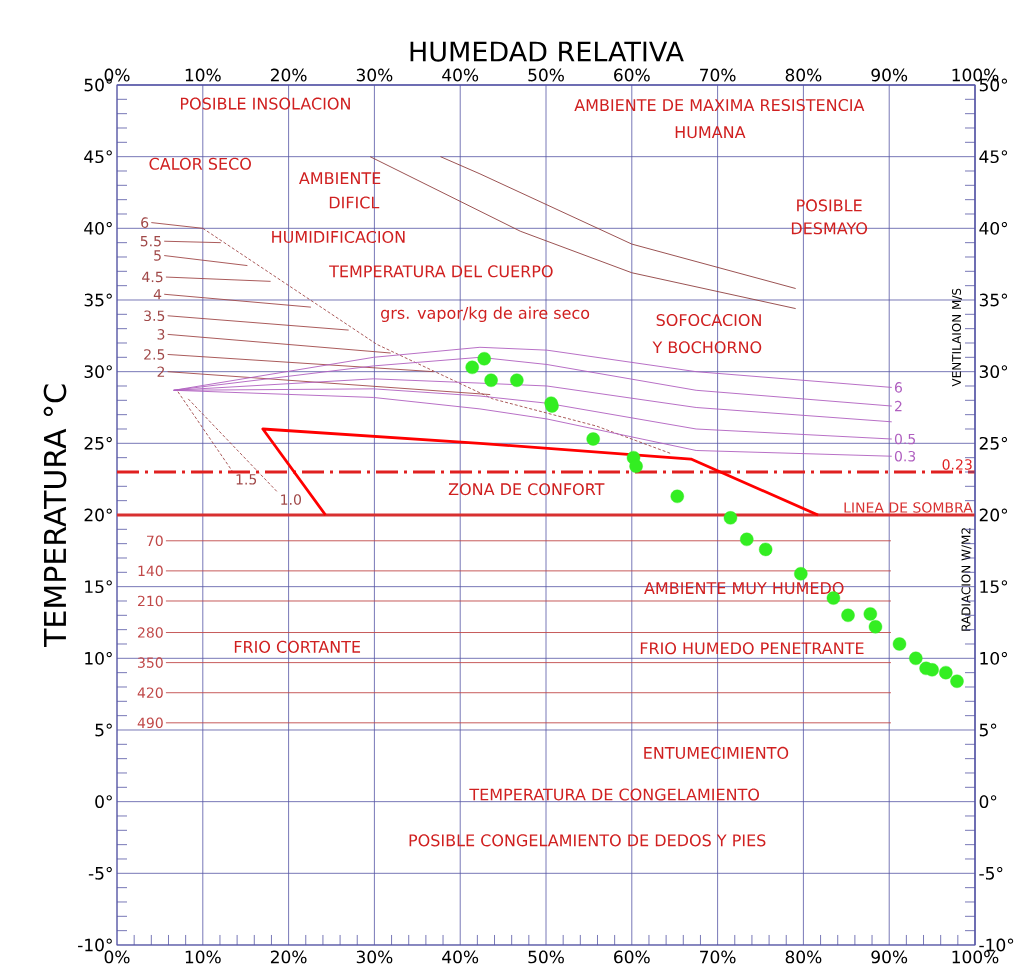  I want to click on series-label: 2, so click(898, 406).